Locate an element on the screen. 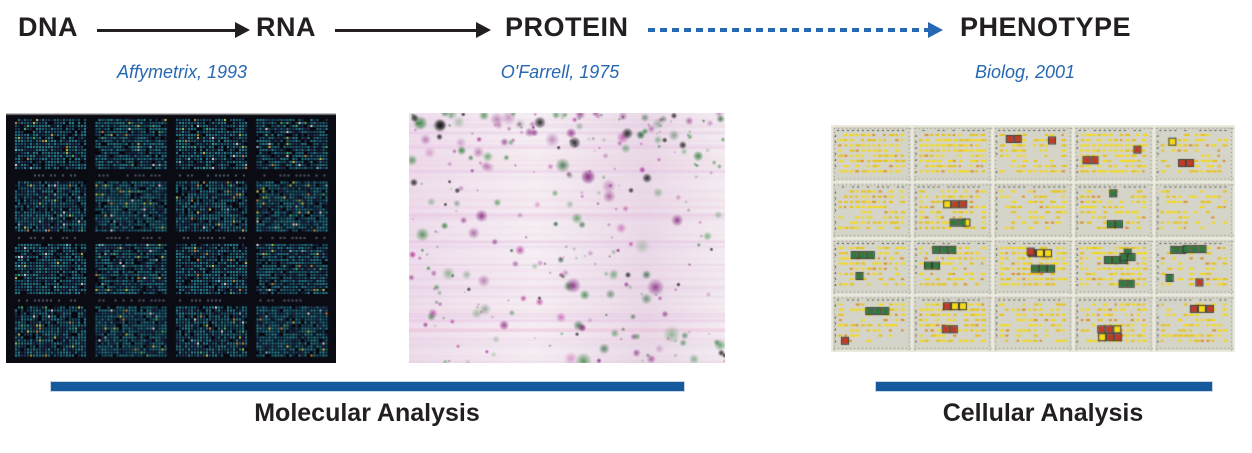 This screenshot has height=453, width=1252. dashed-arrow-protein-to-phenotype is located at coordinates (789, 30).